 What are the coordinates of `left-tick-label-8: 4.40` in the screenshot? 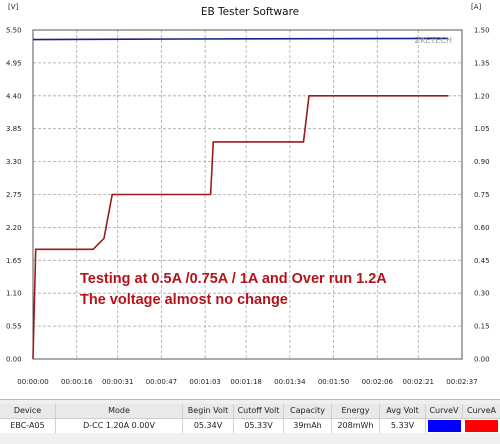 It's located at (14, 96).